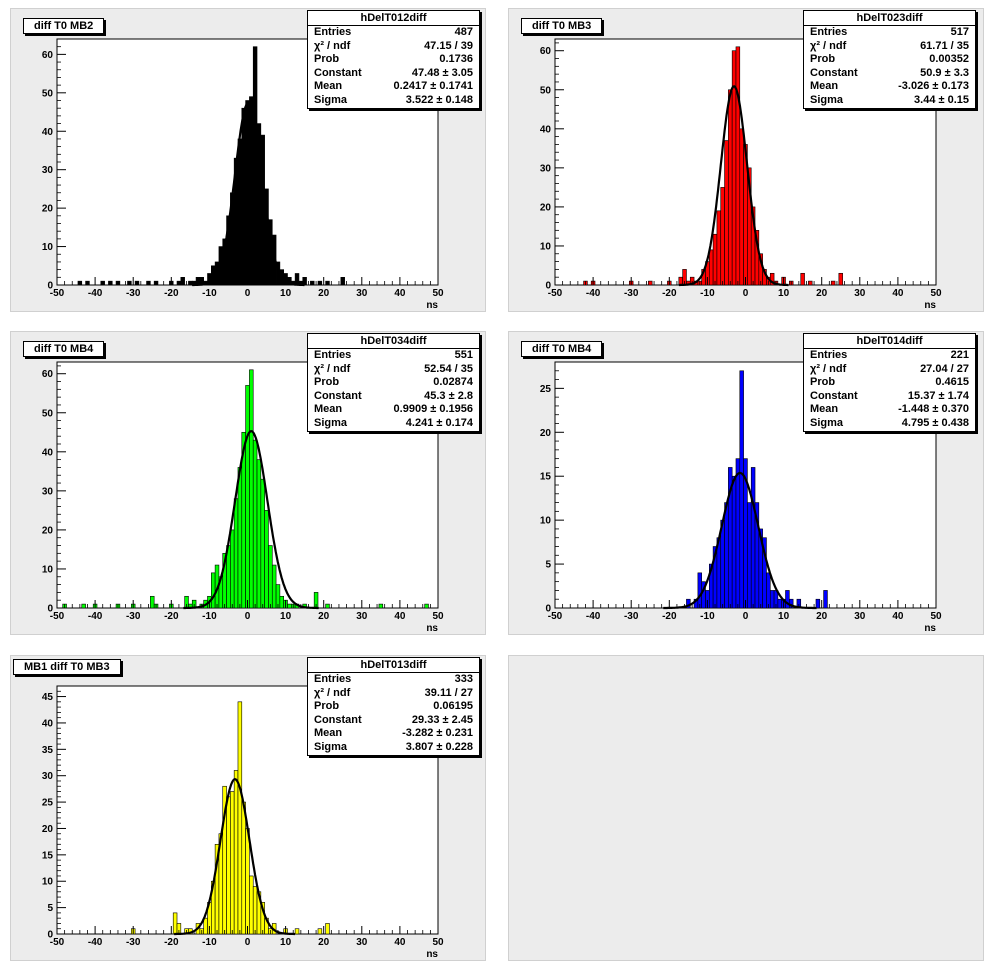 The height and width of the screenshot is (971, 995). What do you see at coordinates (57, 293) in the screenshot?
I see `x-tick-label: -50` at bounding box center [57, 293].